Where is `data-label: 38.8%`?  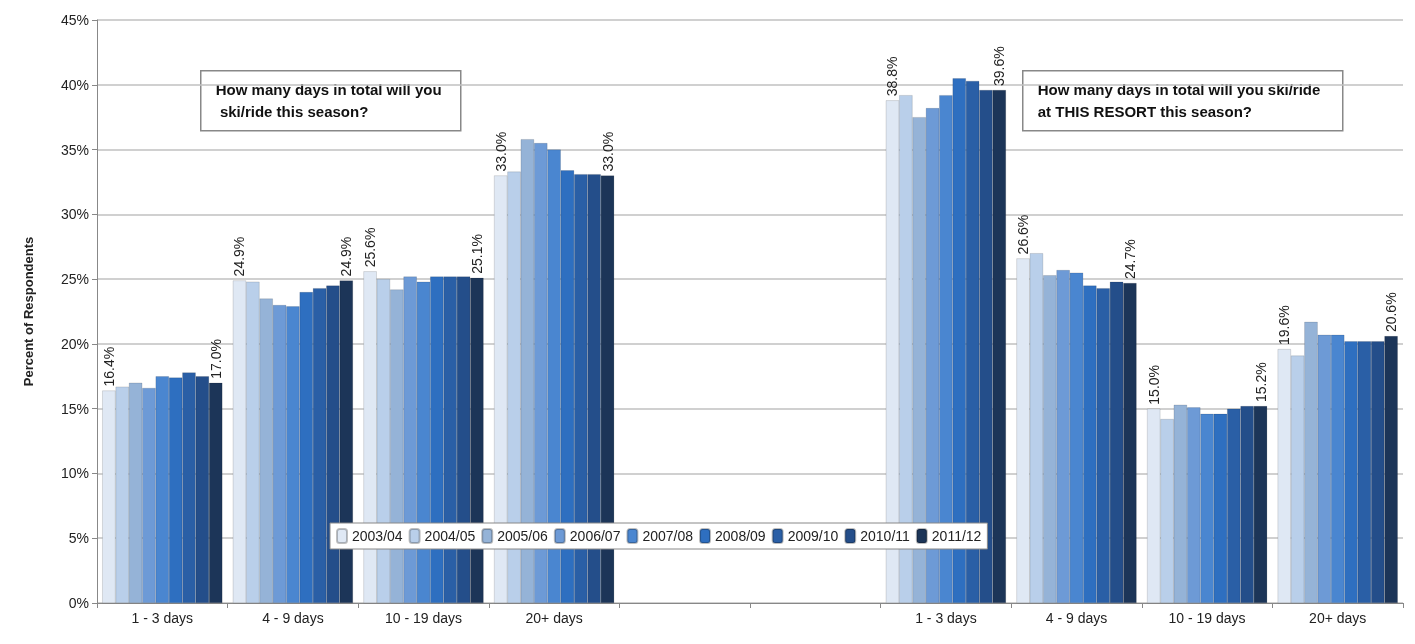
data-label: 38.8% is located at coordinates (892, 76).